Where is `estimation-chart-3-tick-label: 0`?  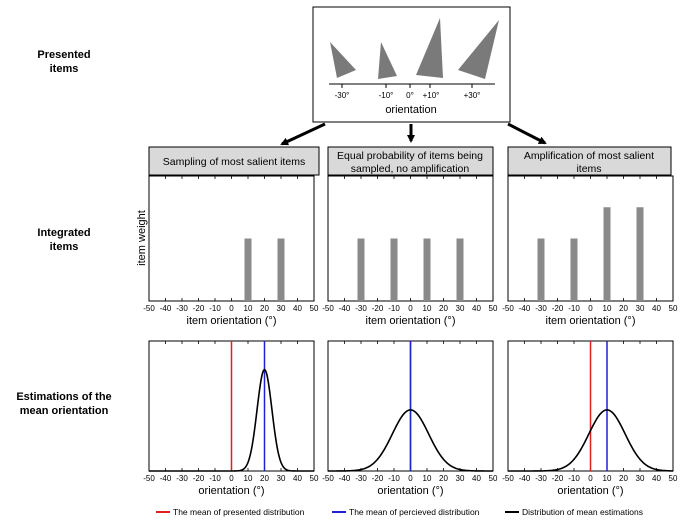 estimation-chart-3-tick-label: 0 is located at coordinates (590, 478).